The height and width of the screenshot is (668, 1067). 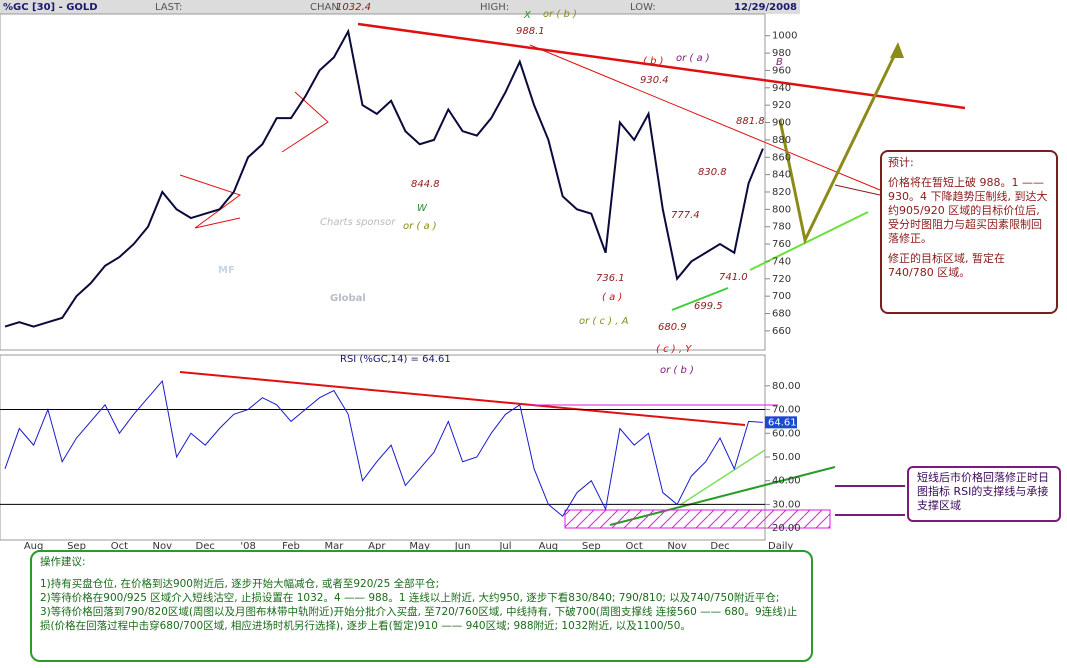 What do you see at coordinates (781, 88) in the screenshot?
I see `y-tick-label: 940` at bounding box center [781, 88].